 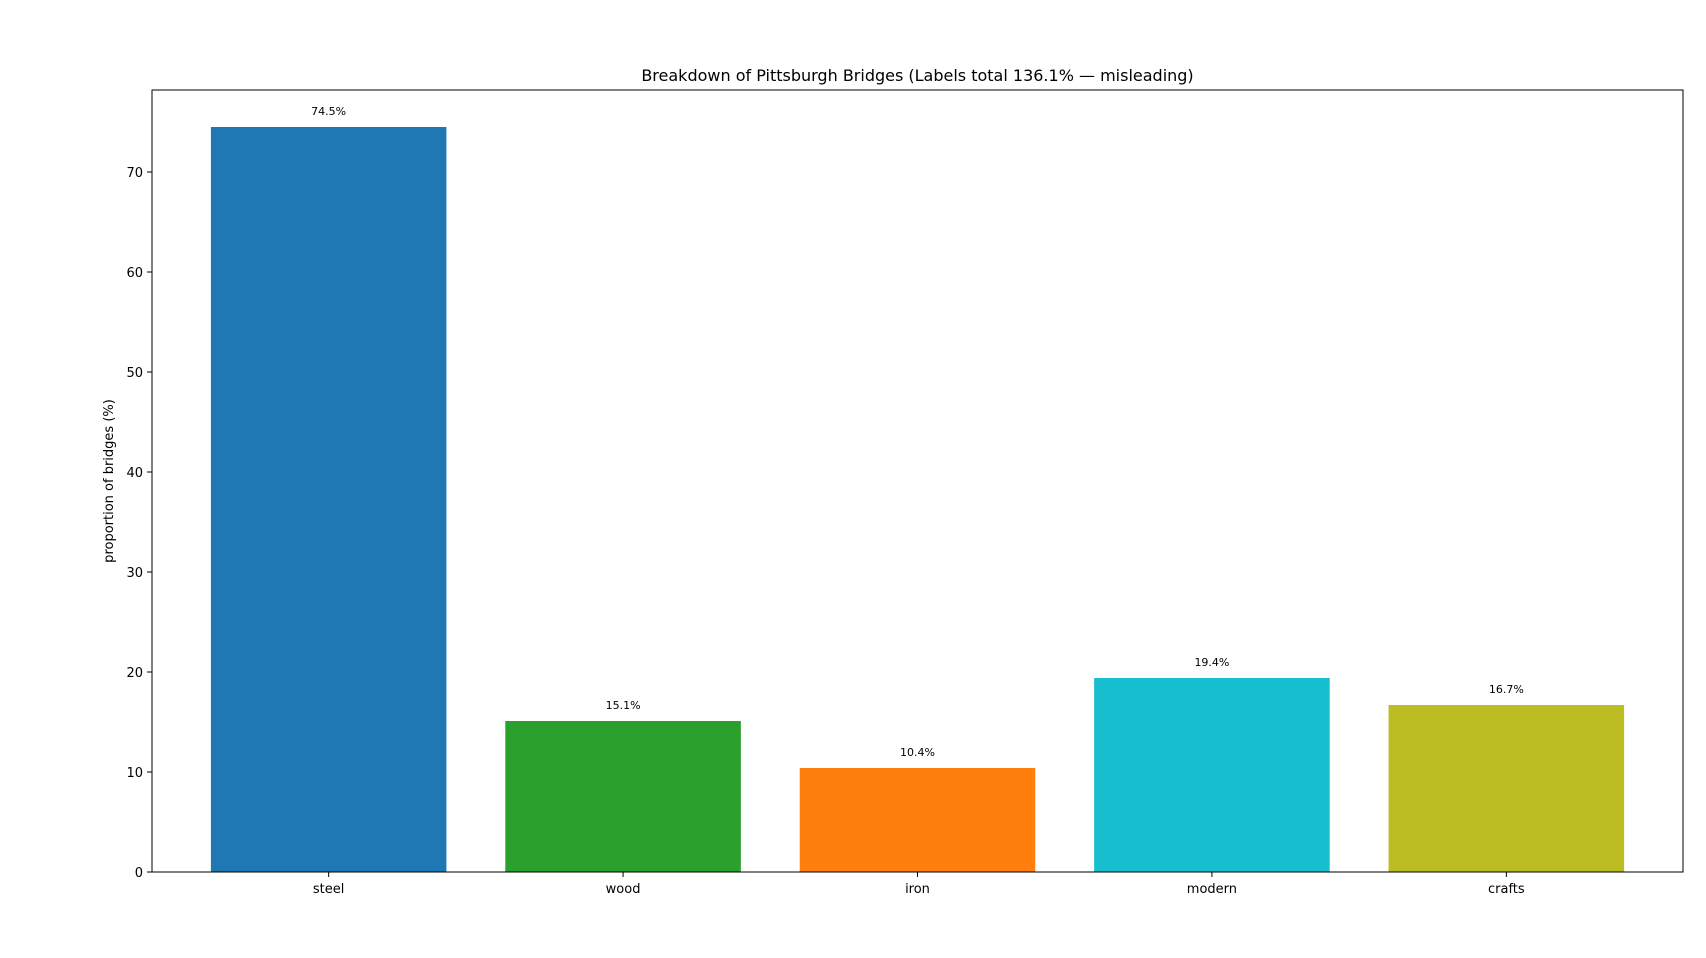 What do you see at coordinates (139, 523) in the screenshot?
I see `y-axis-ticks: 0 10 20 30 40 50 60 70` at bounding box center [139, 523].